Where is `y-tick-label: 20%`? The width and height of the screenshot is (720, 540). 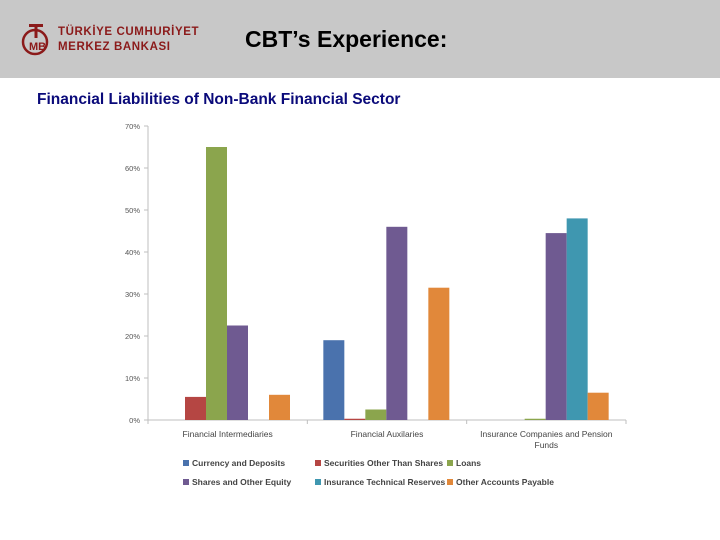
y-tick-label: 20% is located at coordinates (132, 336).